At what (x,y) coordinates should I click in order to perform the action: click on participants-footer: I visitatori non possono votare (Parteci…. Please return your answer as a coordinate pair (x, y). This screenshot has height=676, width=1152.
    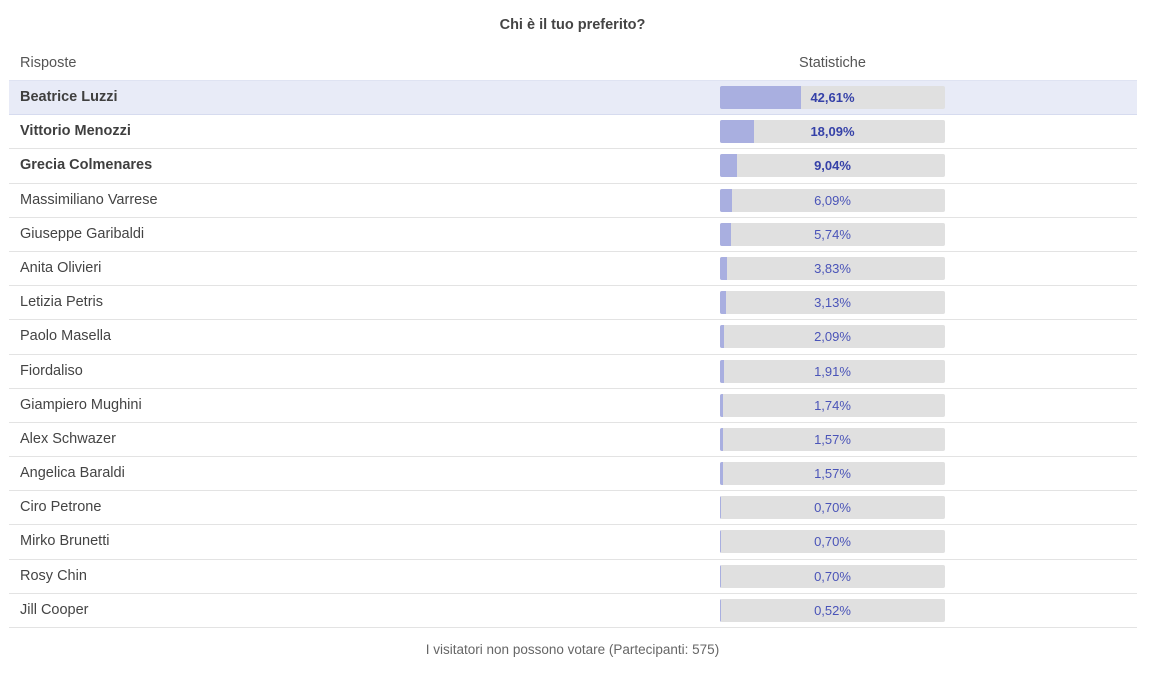
    Looking at the image, I should click on (572, 649).